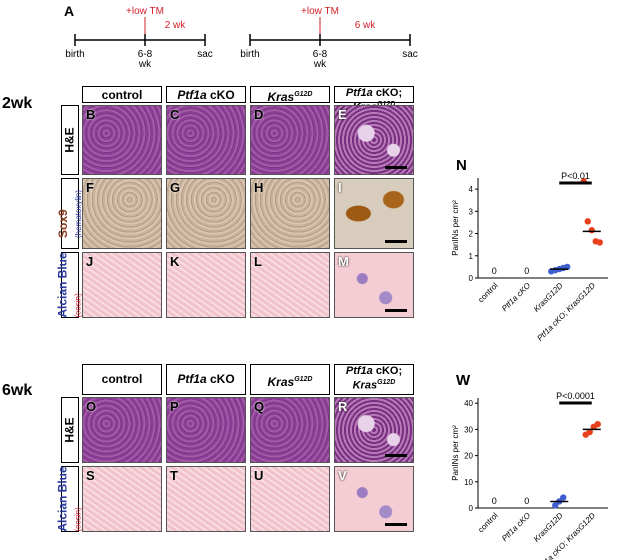 This screenshot has width=617, height=560. Describe the element at coordinates (122, 213) in the screenshot. I see `histology-image: F` at that location.